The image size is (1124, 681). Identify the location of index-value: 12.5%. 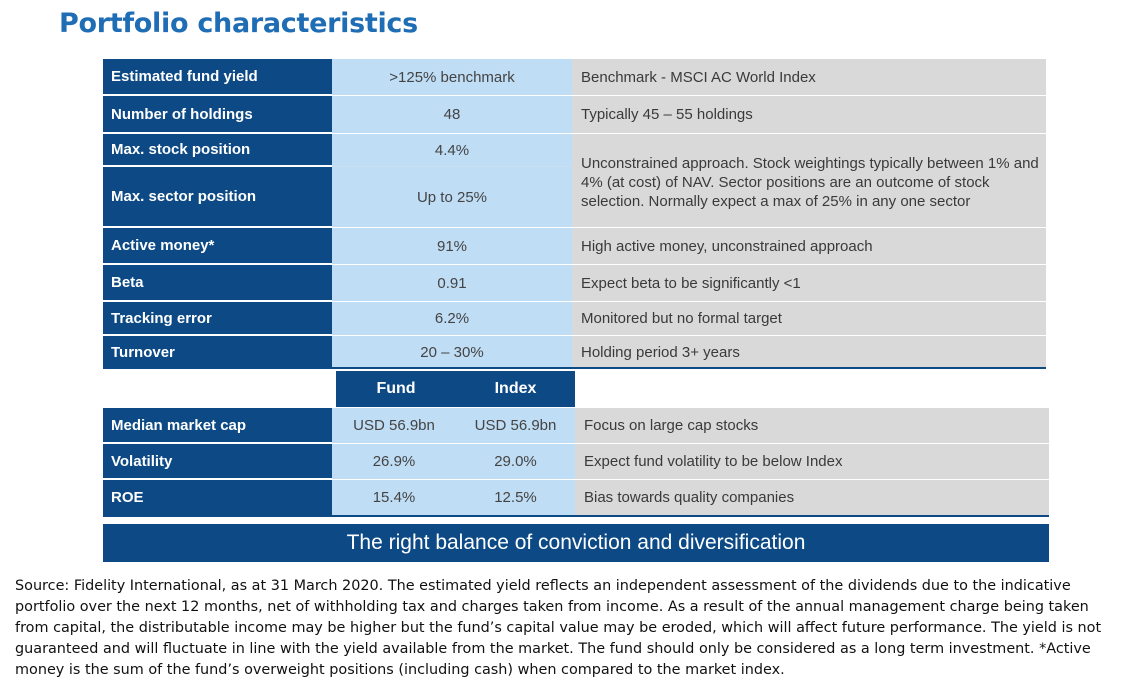
(515, 497).